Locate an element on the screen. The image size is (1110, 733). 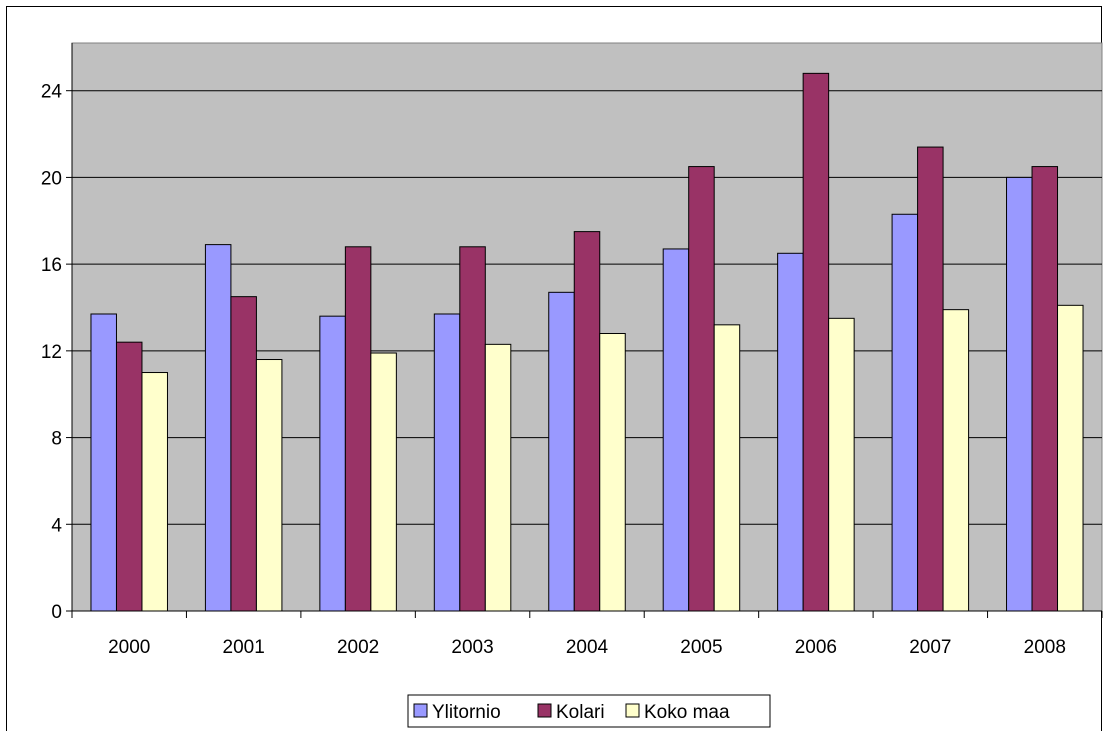
bar-kolari-2005 is located at coordinates (701, 389).